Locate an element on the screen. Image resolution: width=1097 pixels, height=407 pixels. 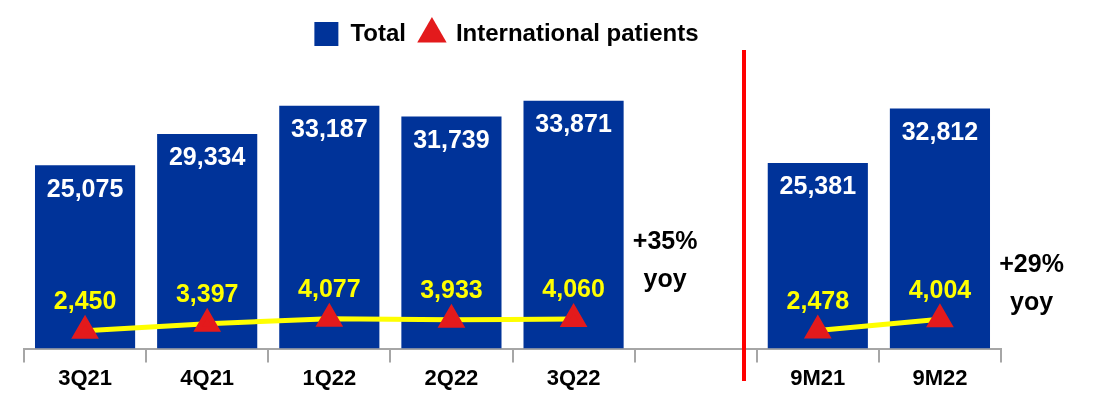
annotation: +29% yoy is located at coordinates (1031, 282).